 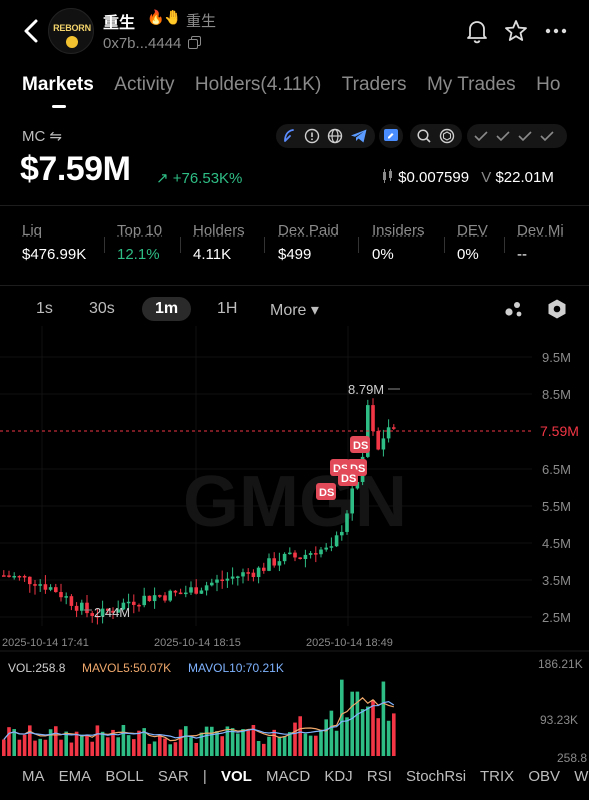 What do you see at coordinates (544, 776) in the screenshot?
I see `indicator-obv: OBV` at bounding box center [544, 776].